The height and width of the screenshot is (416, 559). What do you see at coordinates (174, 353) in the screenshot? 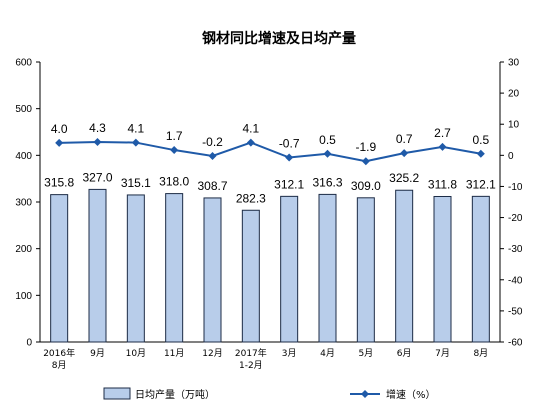
I see `category-label: 11月` at bounding box center [174, 353].